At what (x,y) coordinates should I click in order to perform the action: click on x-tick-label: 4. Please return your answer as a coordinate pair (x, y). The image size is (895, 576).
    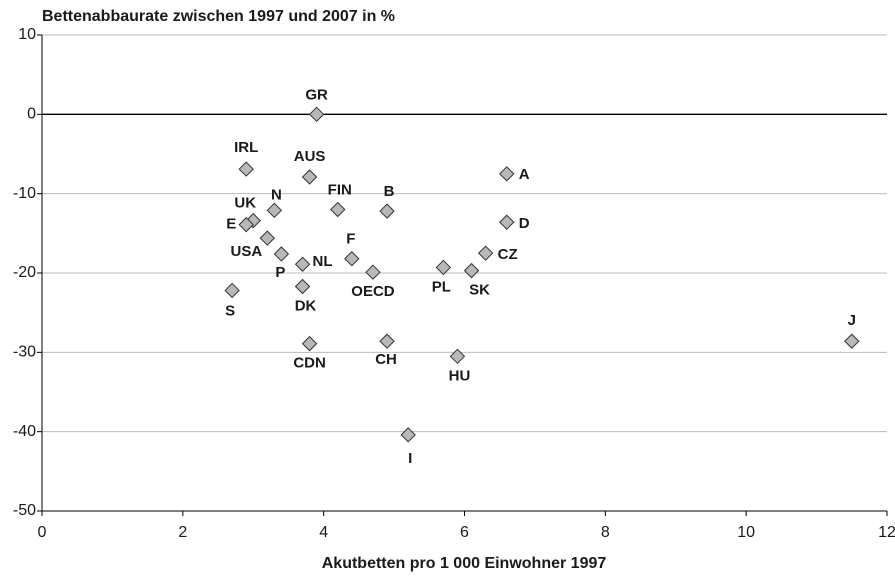
    Looking at the image, I should click on (323, 532).